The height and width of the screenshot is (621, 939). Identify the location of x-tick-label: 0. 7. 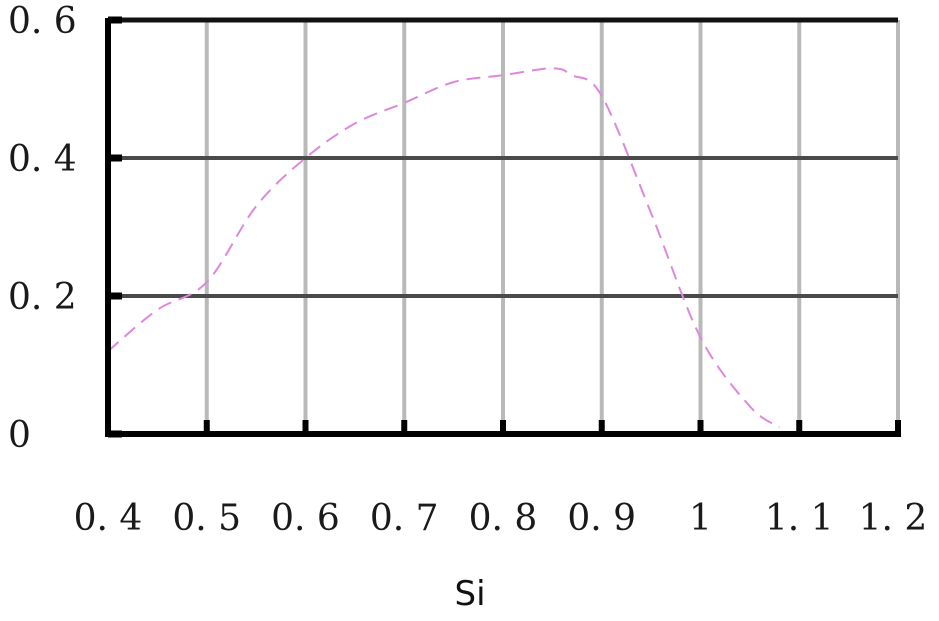
(404, 518).